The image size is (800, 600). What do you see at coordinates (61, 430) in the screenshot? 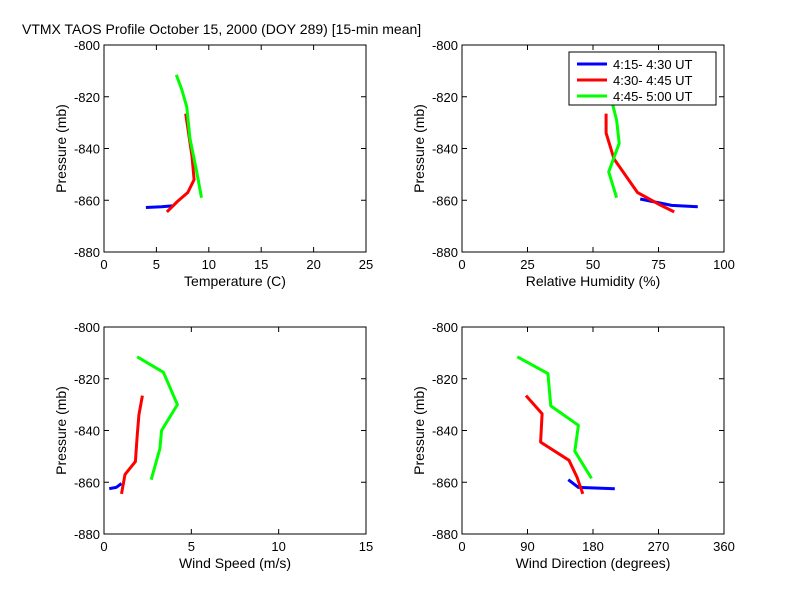
I see `y-axis-label-wspd: Pressure (mb)` at bounding box center [61, 430].